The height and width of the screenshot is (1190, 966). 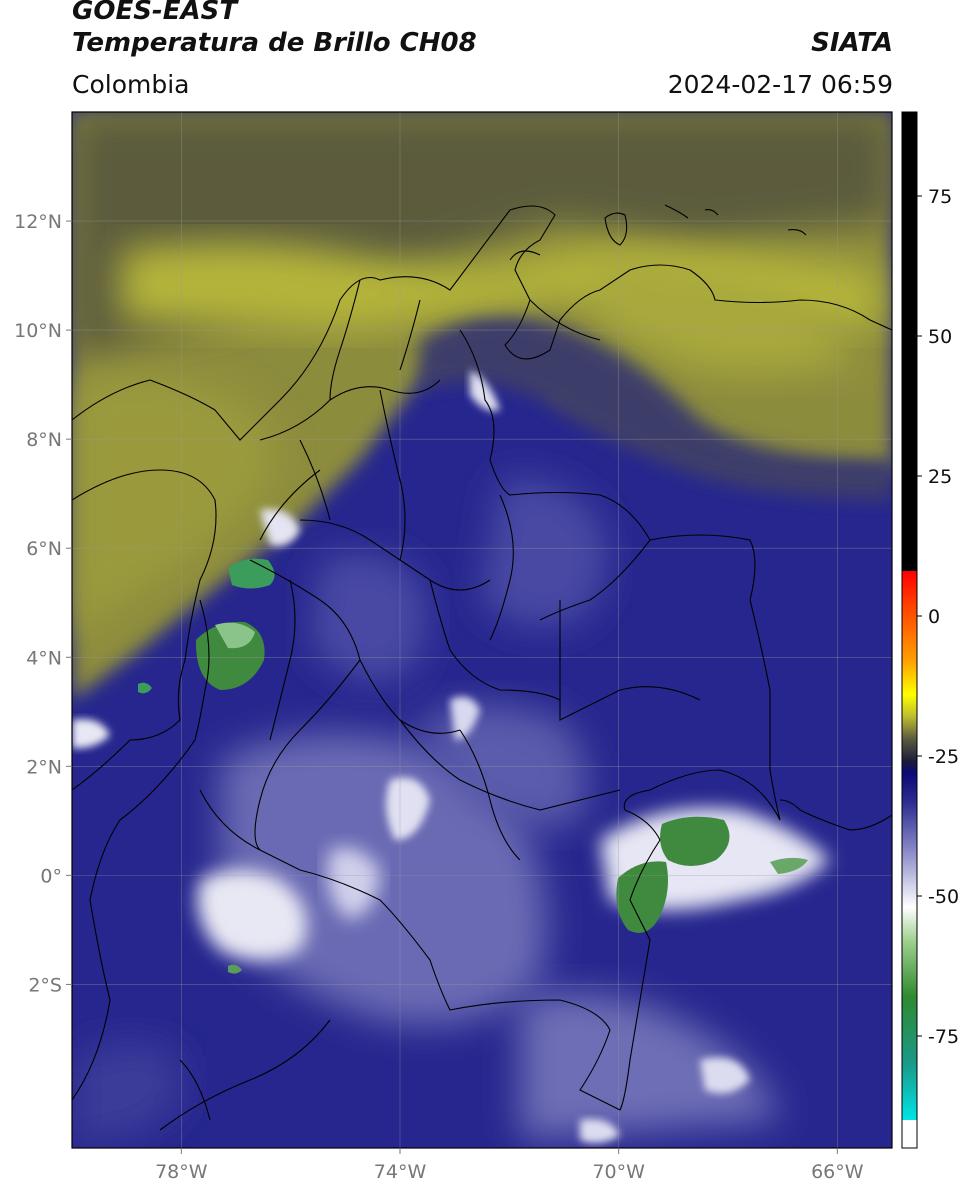 I want to click on lat-tick-label: 8°N, so click(x=44, y=440).